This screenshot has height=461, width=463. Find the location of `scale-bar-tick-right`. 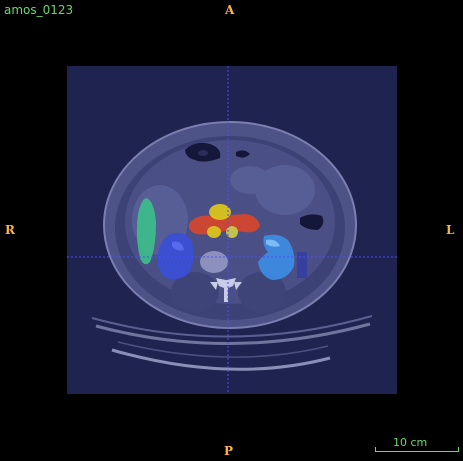

scale-bar-tick-right is located at coordinates (458, 449).